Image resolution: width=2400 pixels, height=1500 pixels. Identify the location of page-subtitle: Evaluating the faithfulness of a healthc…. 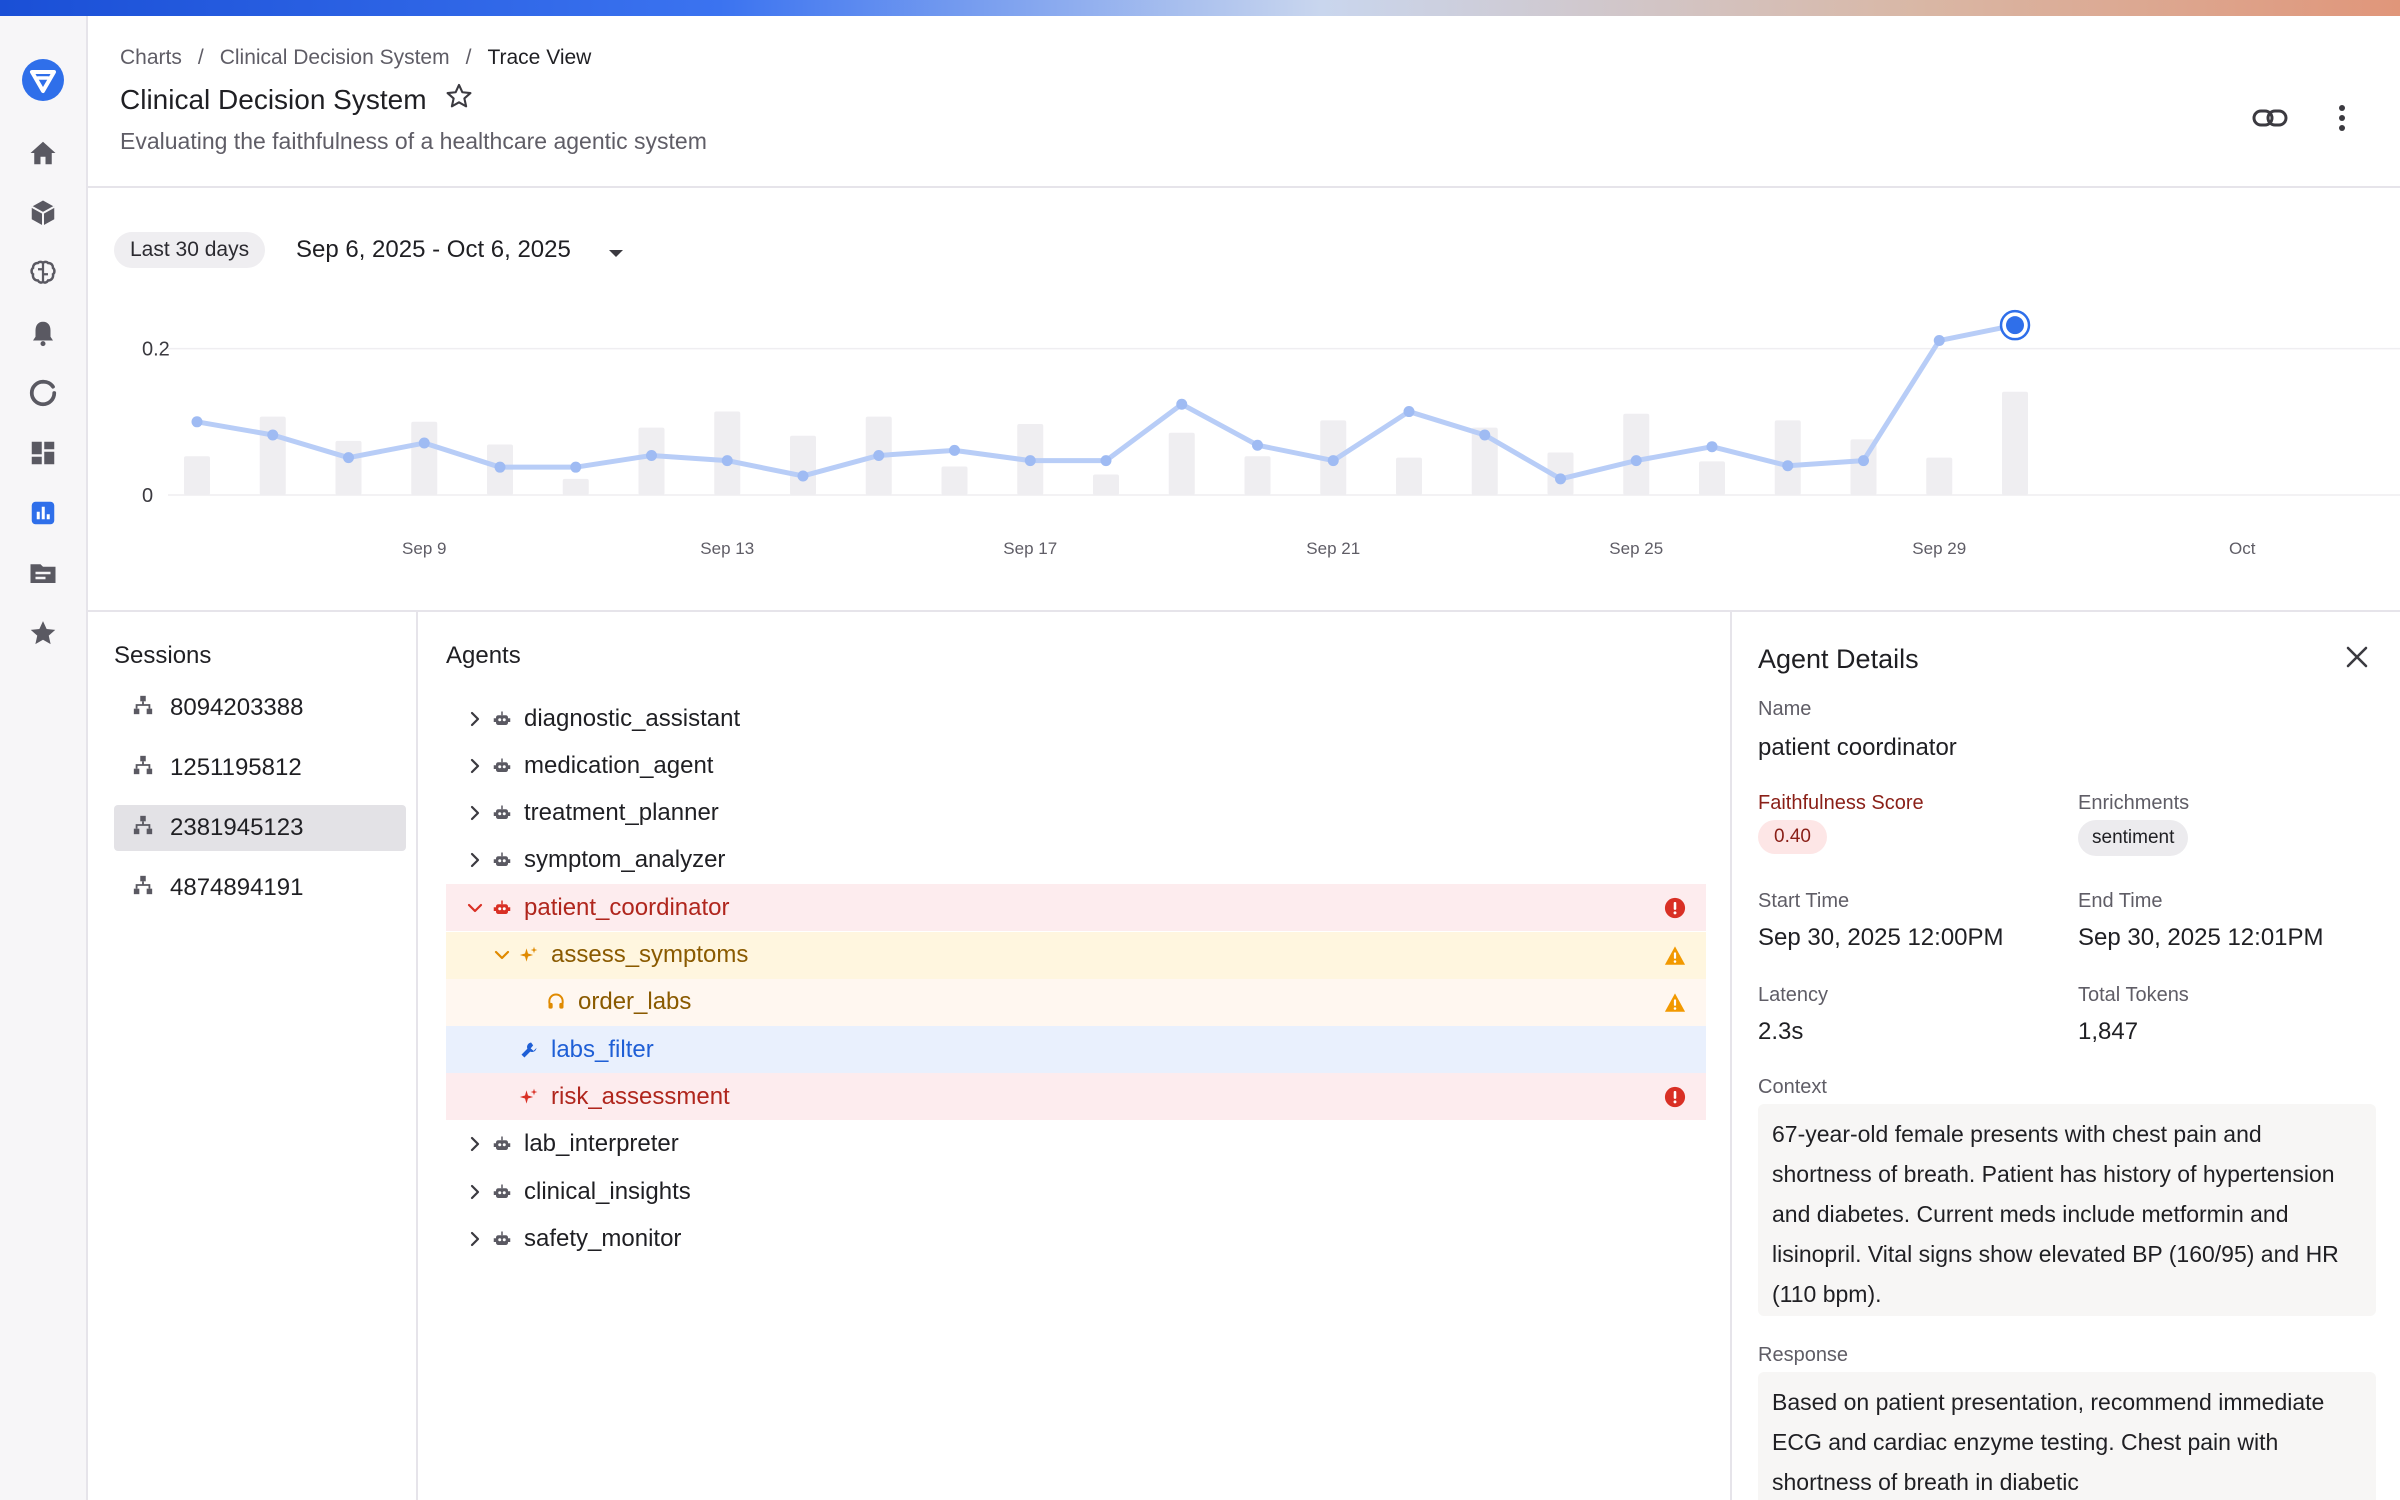
(413, 141).